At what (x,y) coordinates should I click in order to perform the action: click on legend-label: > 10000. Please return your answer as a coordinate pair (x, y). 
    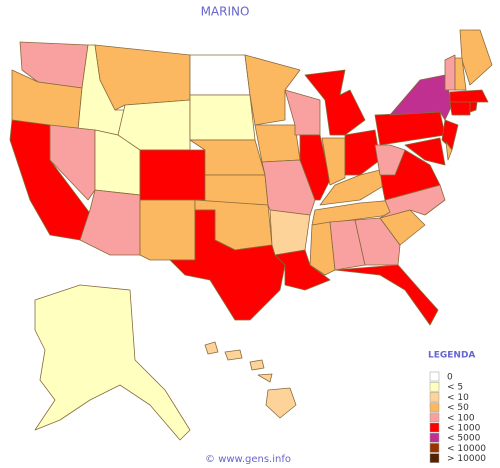
    Looking at the image, I should click on (466, 459).